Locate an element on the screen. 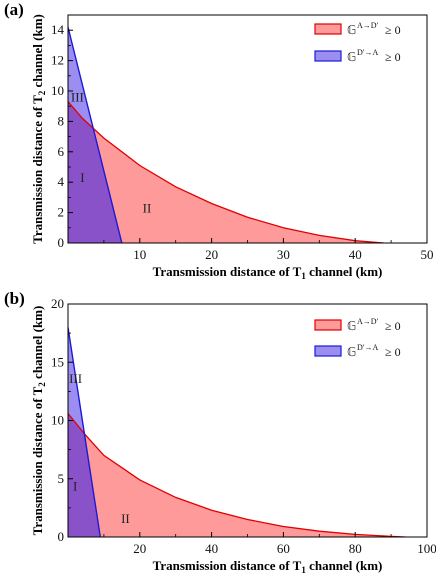  y-tick-label: 8 is located at coordinates (61, 120).